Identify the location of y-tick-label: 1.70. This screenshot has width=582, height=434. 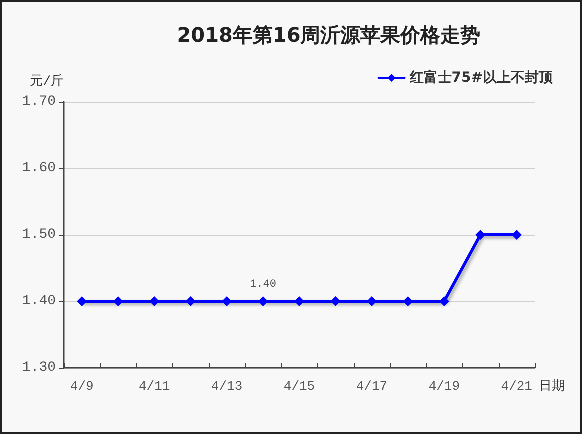
(39, 102).